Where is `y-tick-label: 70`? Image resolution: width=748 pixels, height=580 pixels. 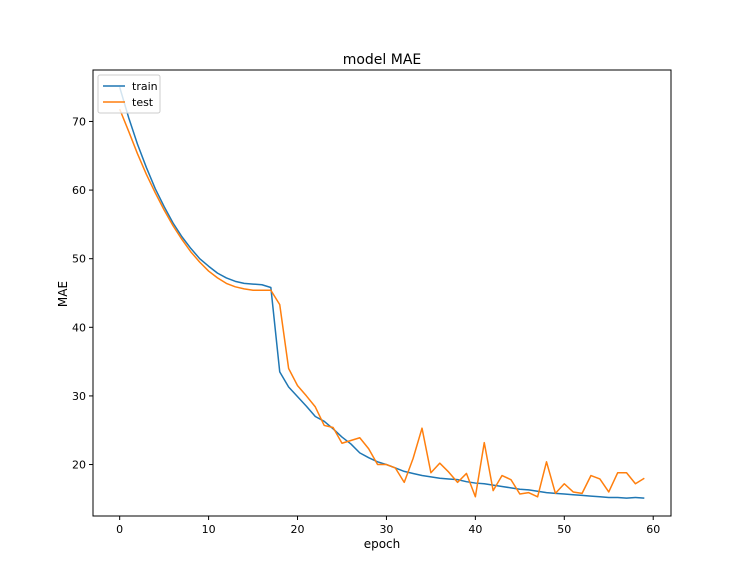 y-tick-label: 70 is located at coordinates (79, 121).